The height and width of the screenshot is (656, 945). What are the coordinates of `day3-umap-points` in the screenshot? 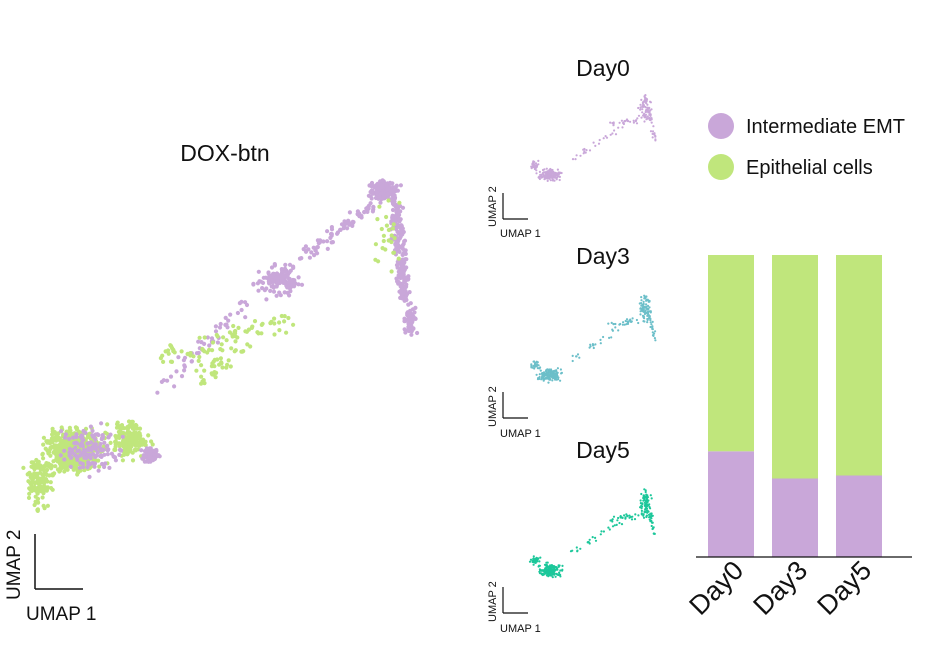 It's located at (593, 339).